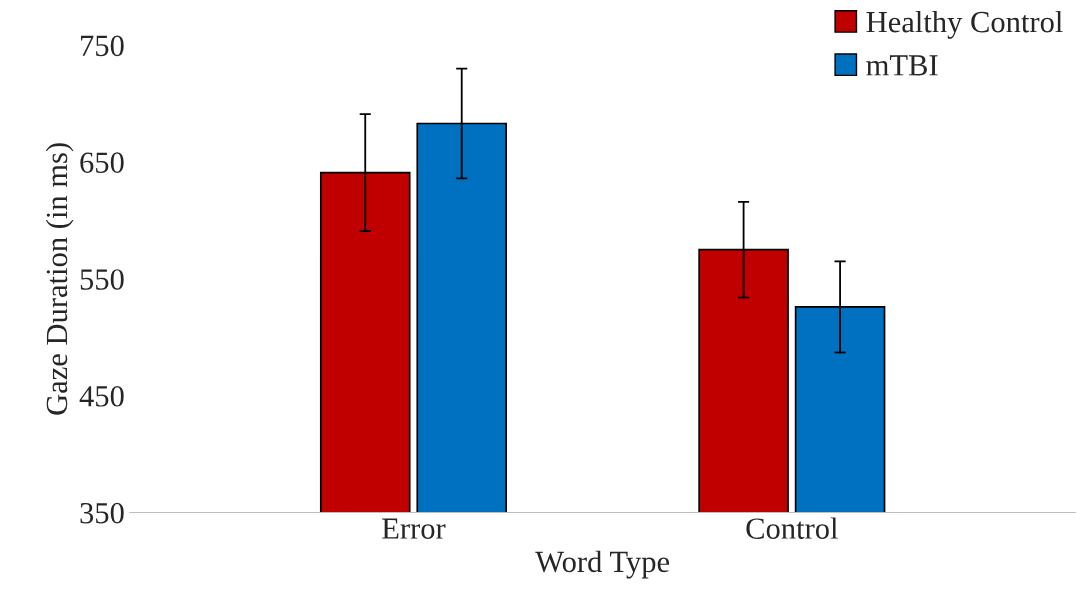 Image resolution: width=1081 pixels, height=603 pixels. I want to click on x-axis-title: Word Type, so click(602, 564).